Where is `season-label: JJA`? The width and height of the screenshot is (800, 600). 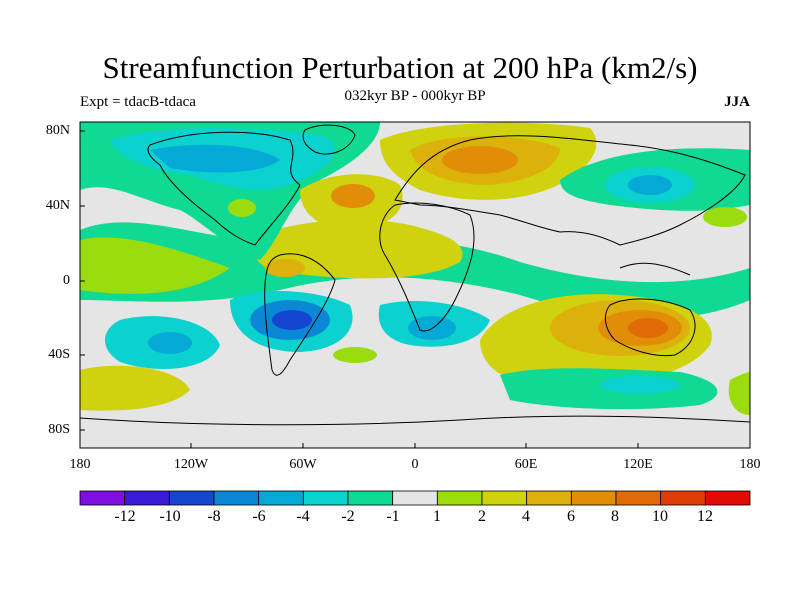
season-label: JJA is located at coordinates (737, 102).